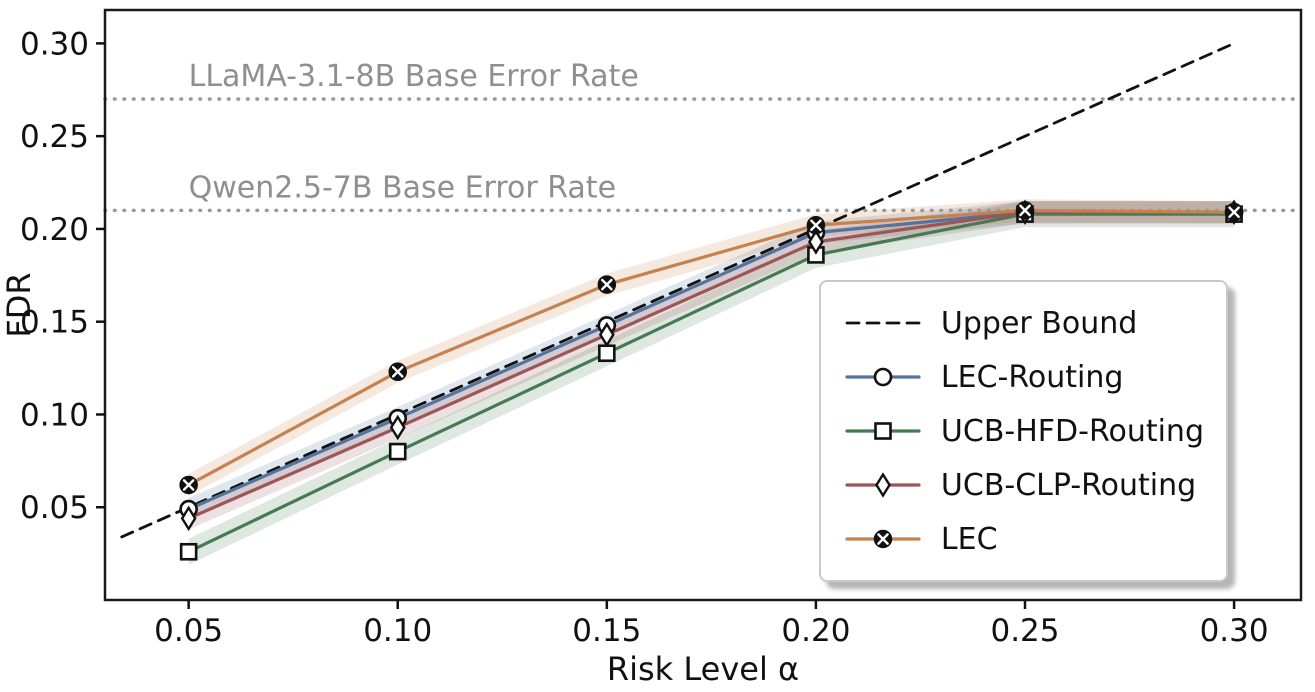 Image resolution: width=1315 pixels, height=692 pixels. What do you see at coordinates (815, 631) in the screenshot?
I see `x-tick-label: 0.20` at bounding box center [815, 631].